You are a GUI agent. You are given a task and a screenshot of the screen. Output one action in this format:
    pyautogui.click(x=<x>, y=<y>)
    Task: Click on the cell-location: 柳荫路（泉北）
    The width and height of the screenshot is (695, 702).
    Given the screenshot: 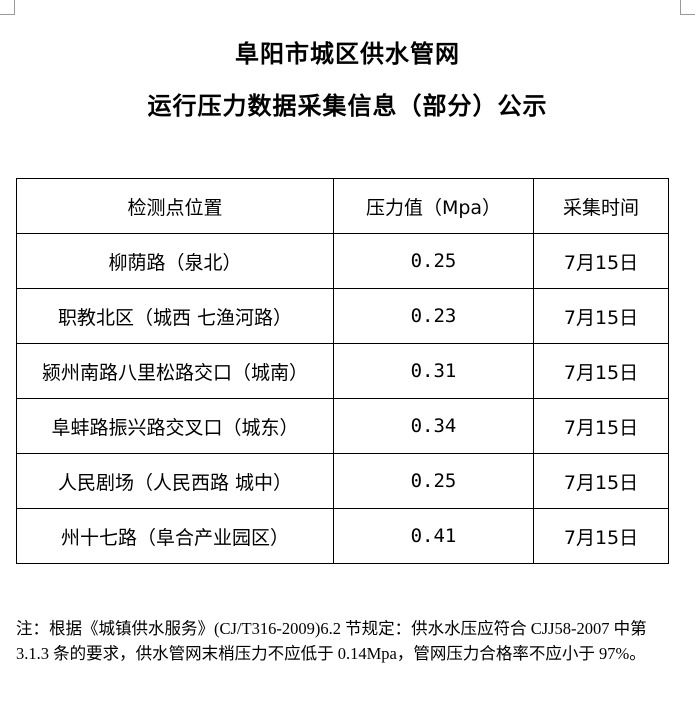 What is the action you would take?
    pyautogui.click(x=175, y=261)
    